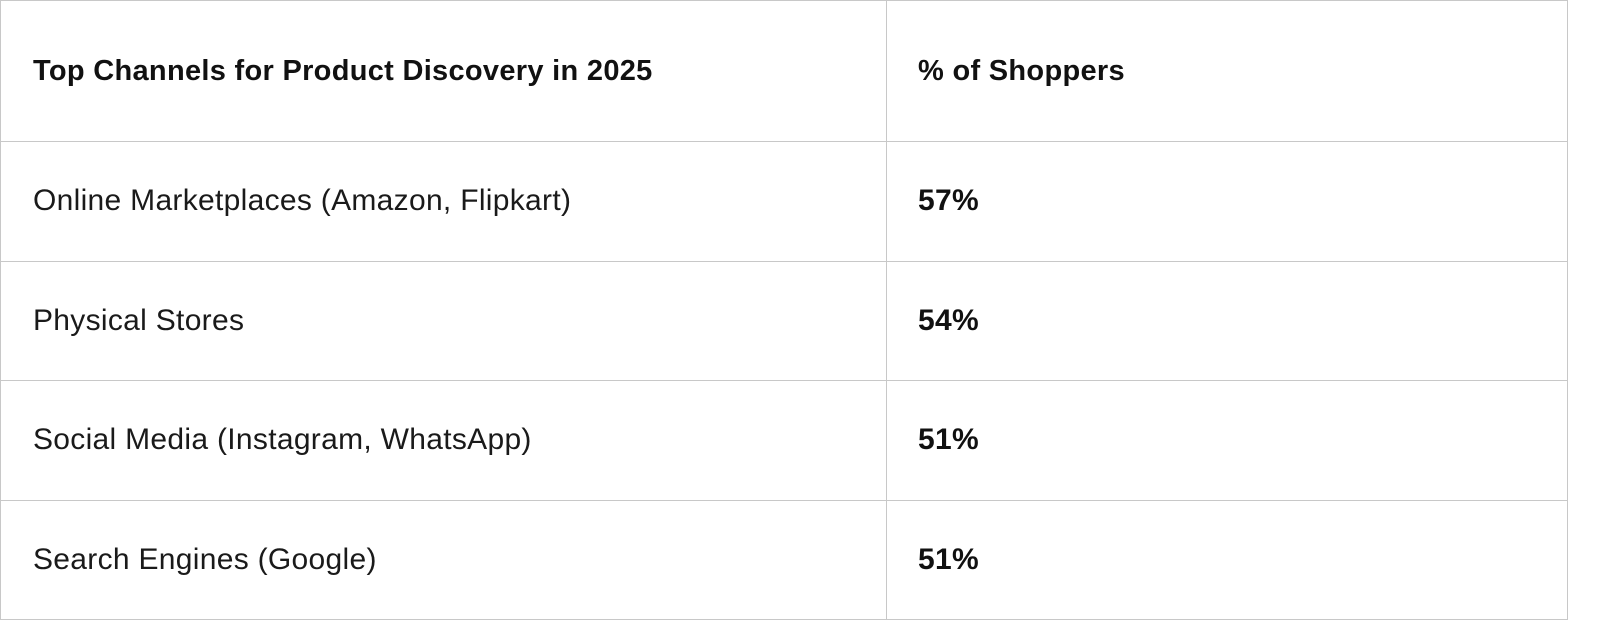 The width and height of the screenshot is (1600, 634). I want to click on percent-cell: 57%, so click(948, 201).